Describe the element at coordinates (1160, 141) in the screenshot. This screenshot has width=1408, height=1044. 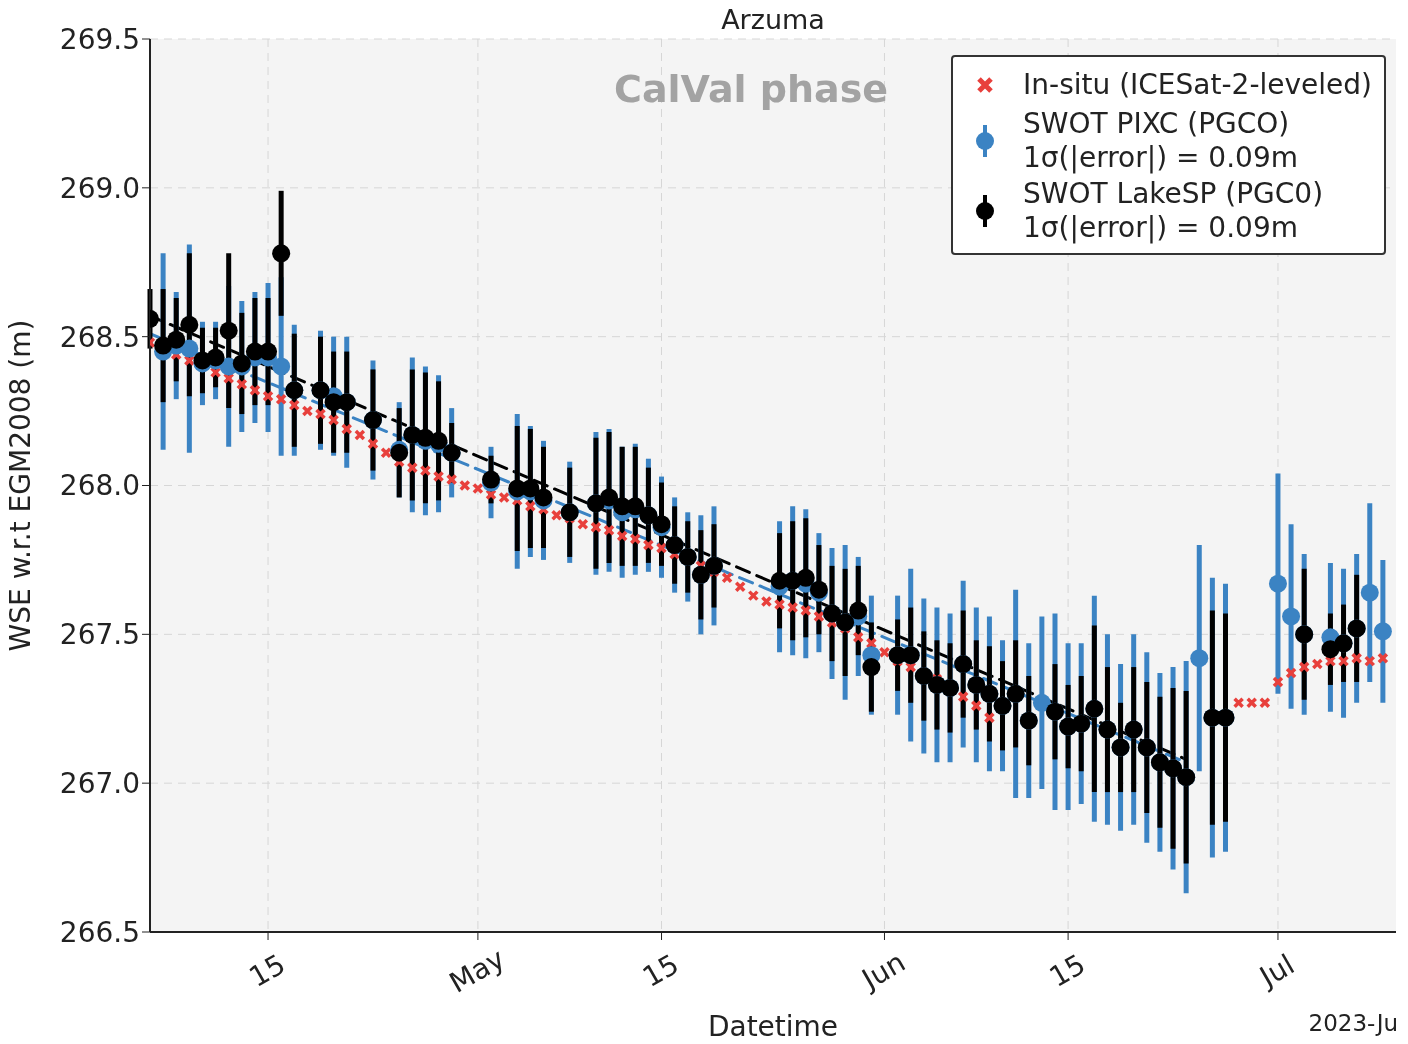
I see `legend-label: SWOT PIXC (PGCO) 1σ(|error|) = 0.09m` at that location.